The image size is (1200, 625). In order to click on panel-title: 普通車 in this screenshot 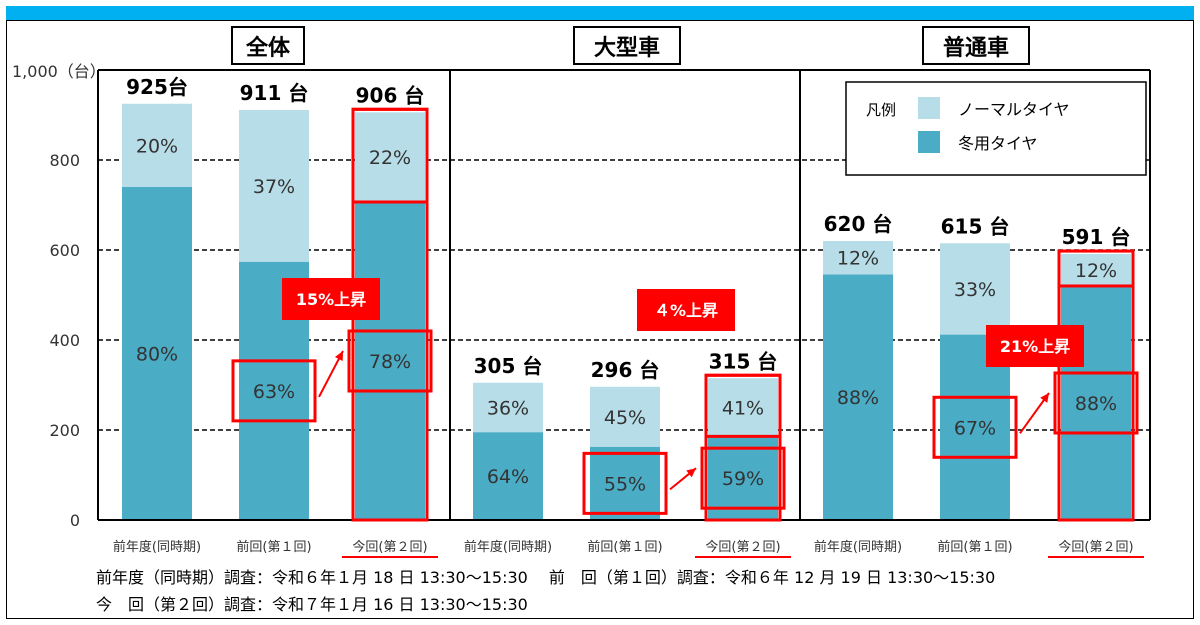, I will do `click(976, 48)`.